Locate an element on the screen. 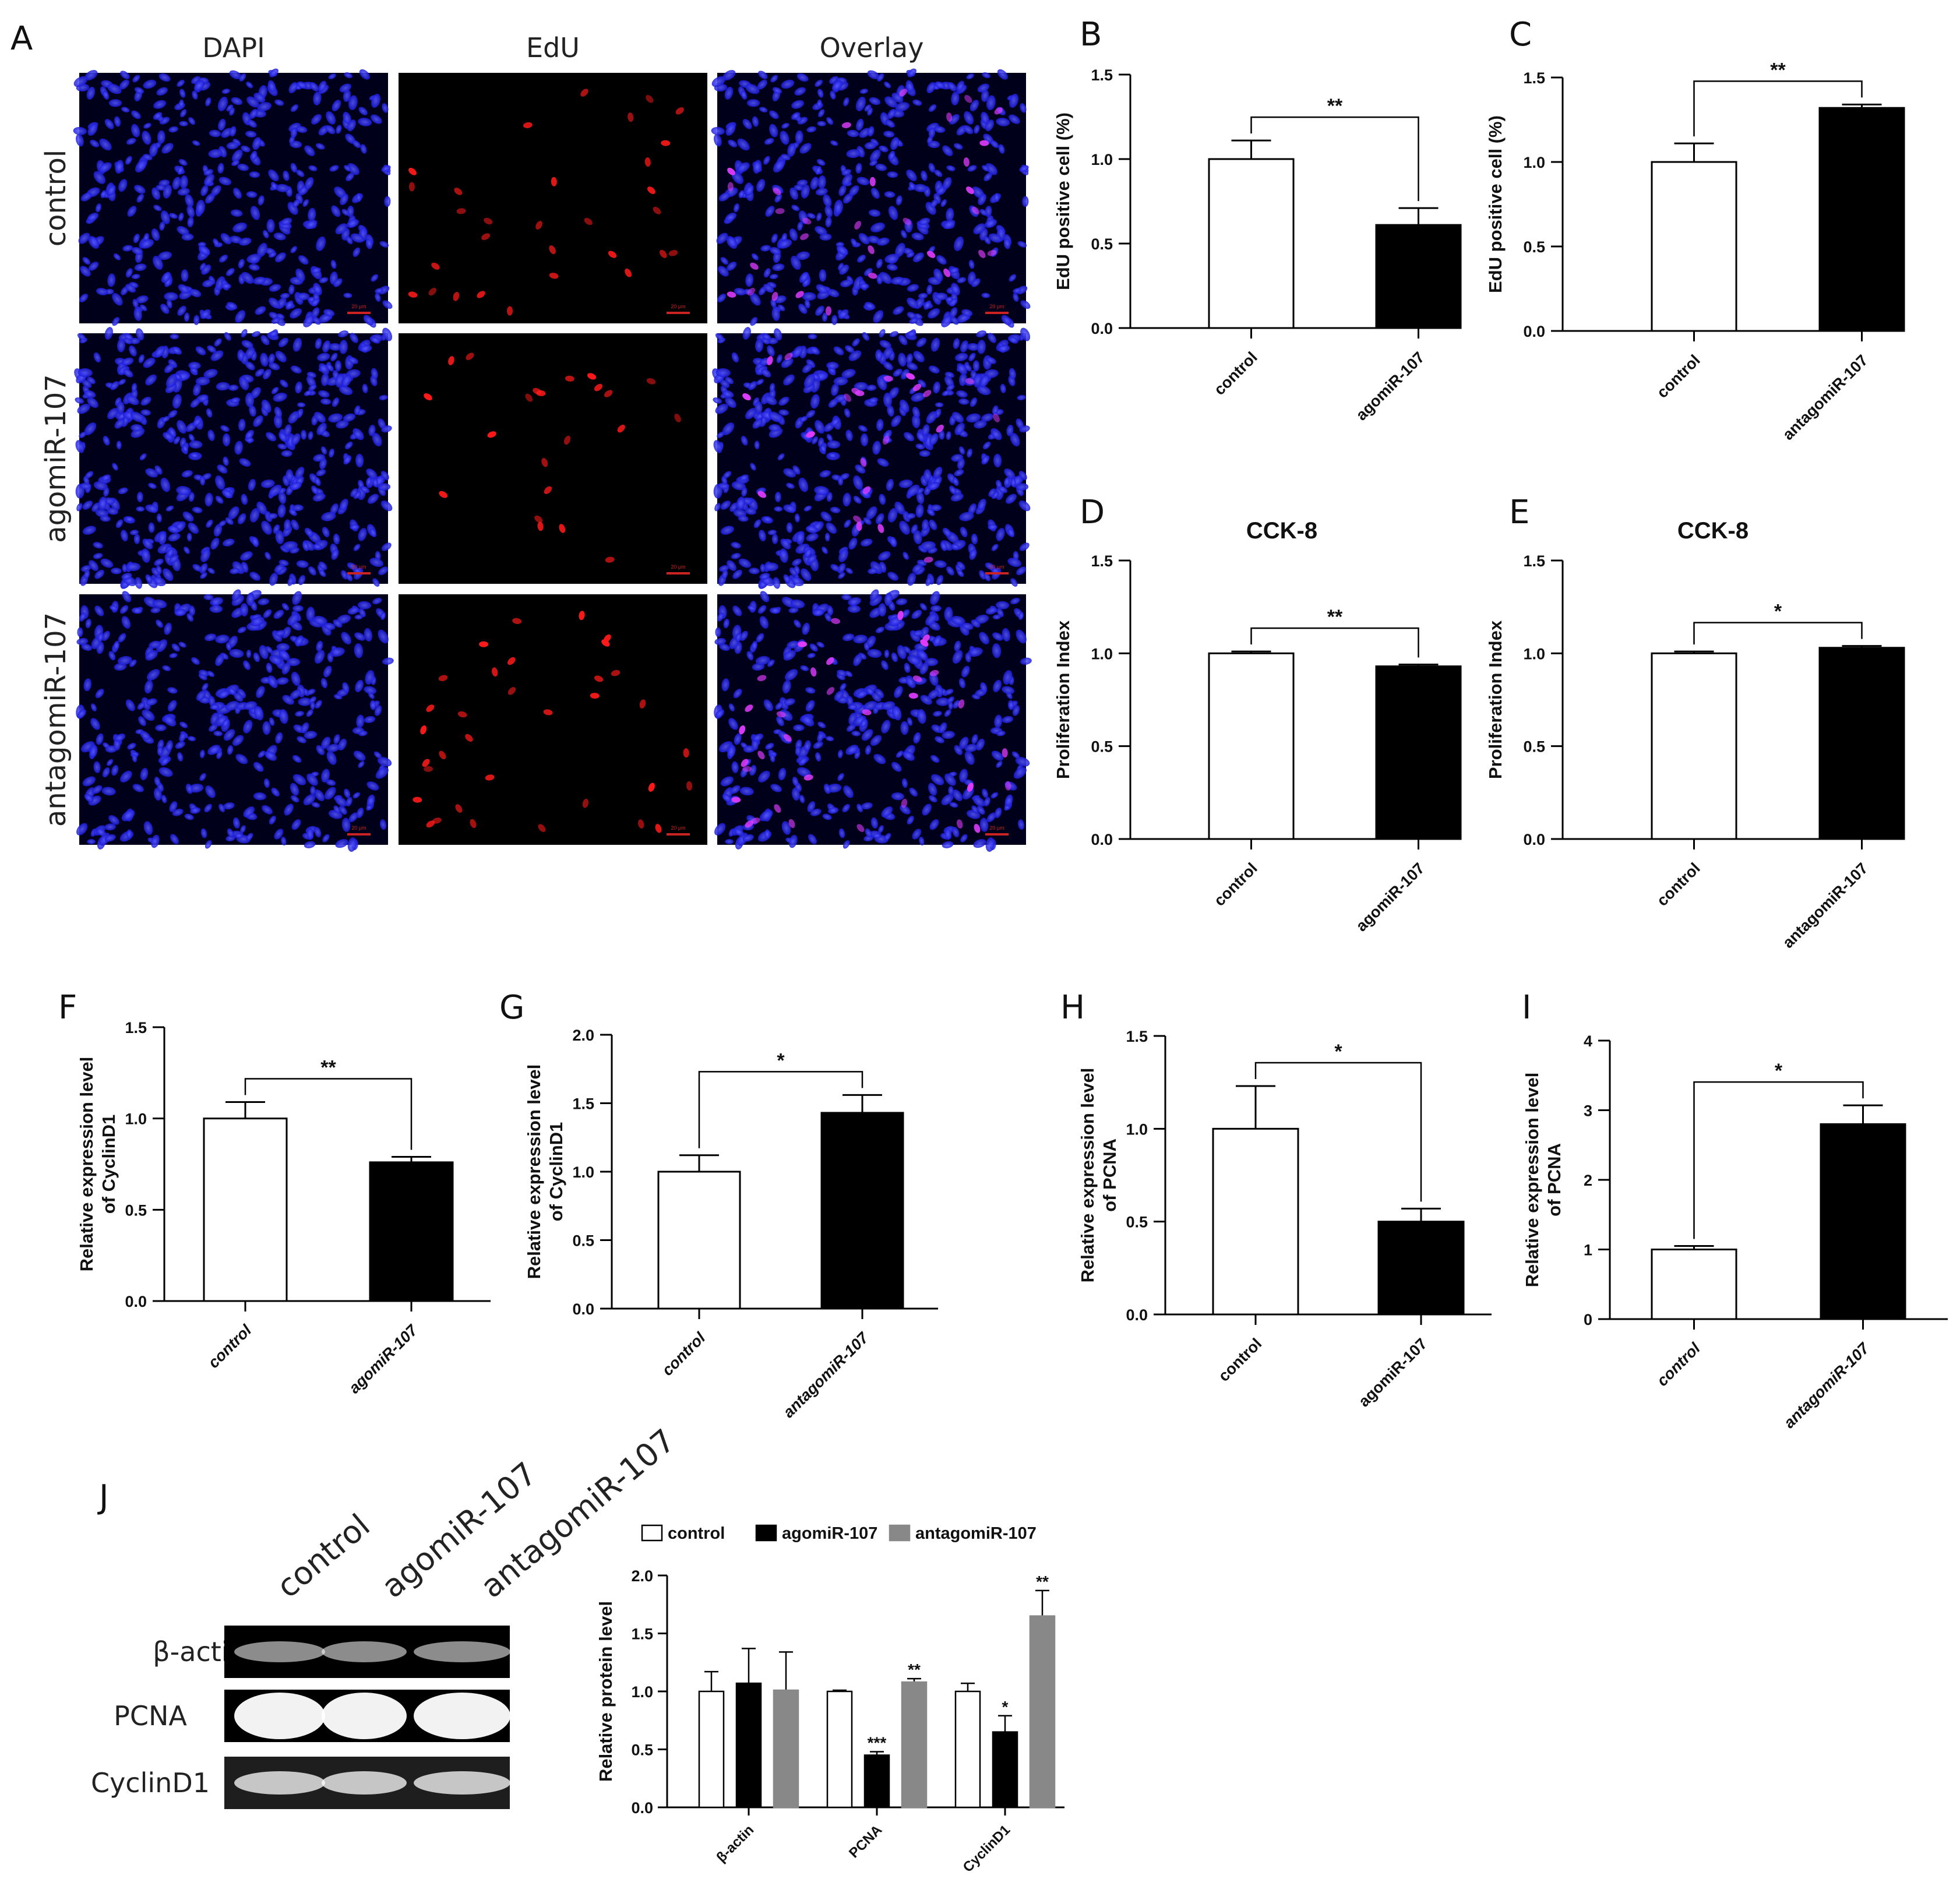 The image size is (1960, 1886). legend-label: control is located at coordinates (697, 1533).